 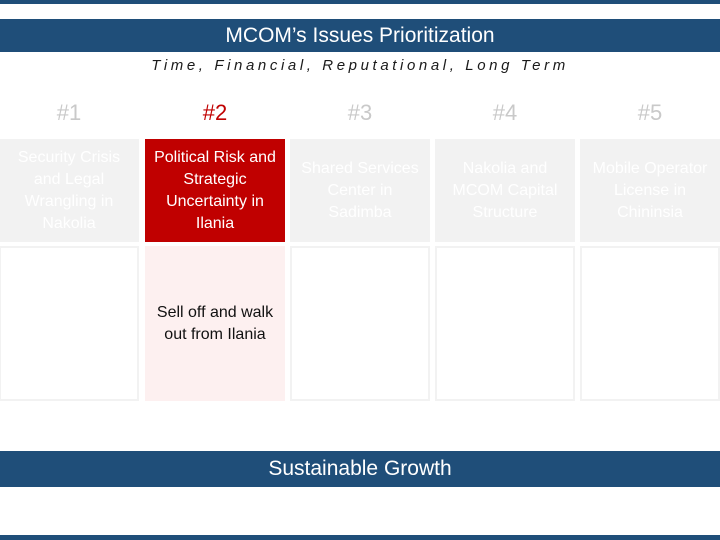 I want to click on title-bar: MCOM’s Issues Prioritization, so click(x=360, y=35).